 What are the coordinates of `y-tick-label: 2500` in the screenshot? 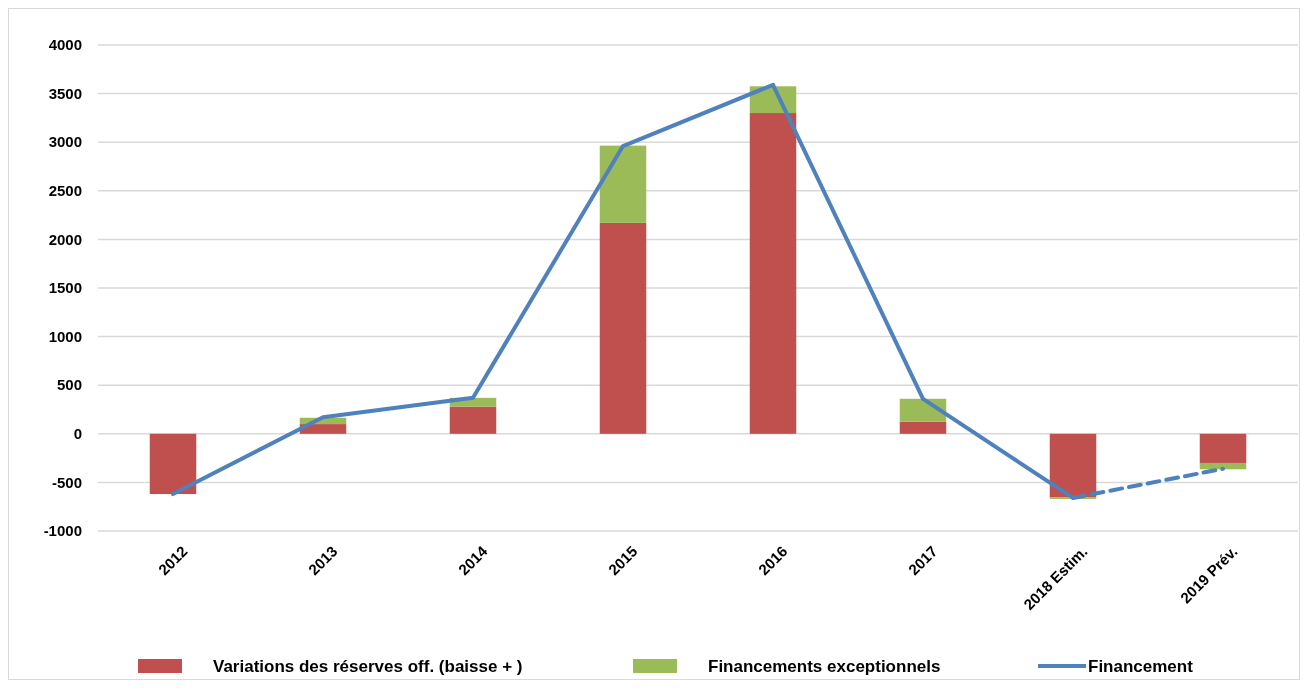 It's located at (65, 191).